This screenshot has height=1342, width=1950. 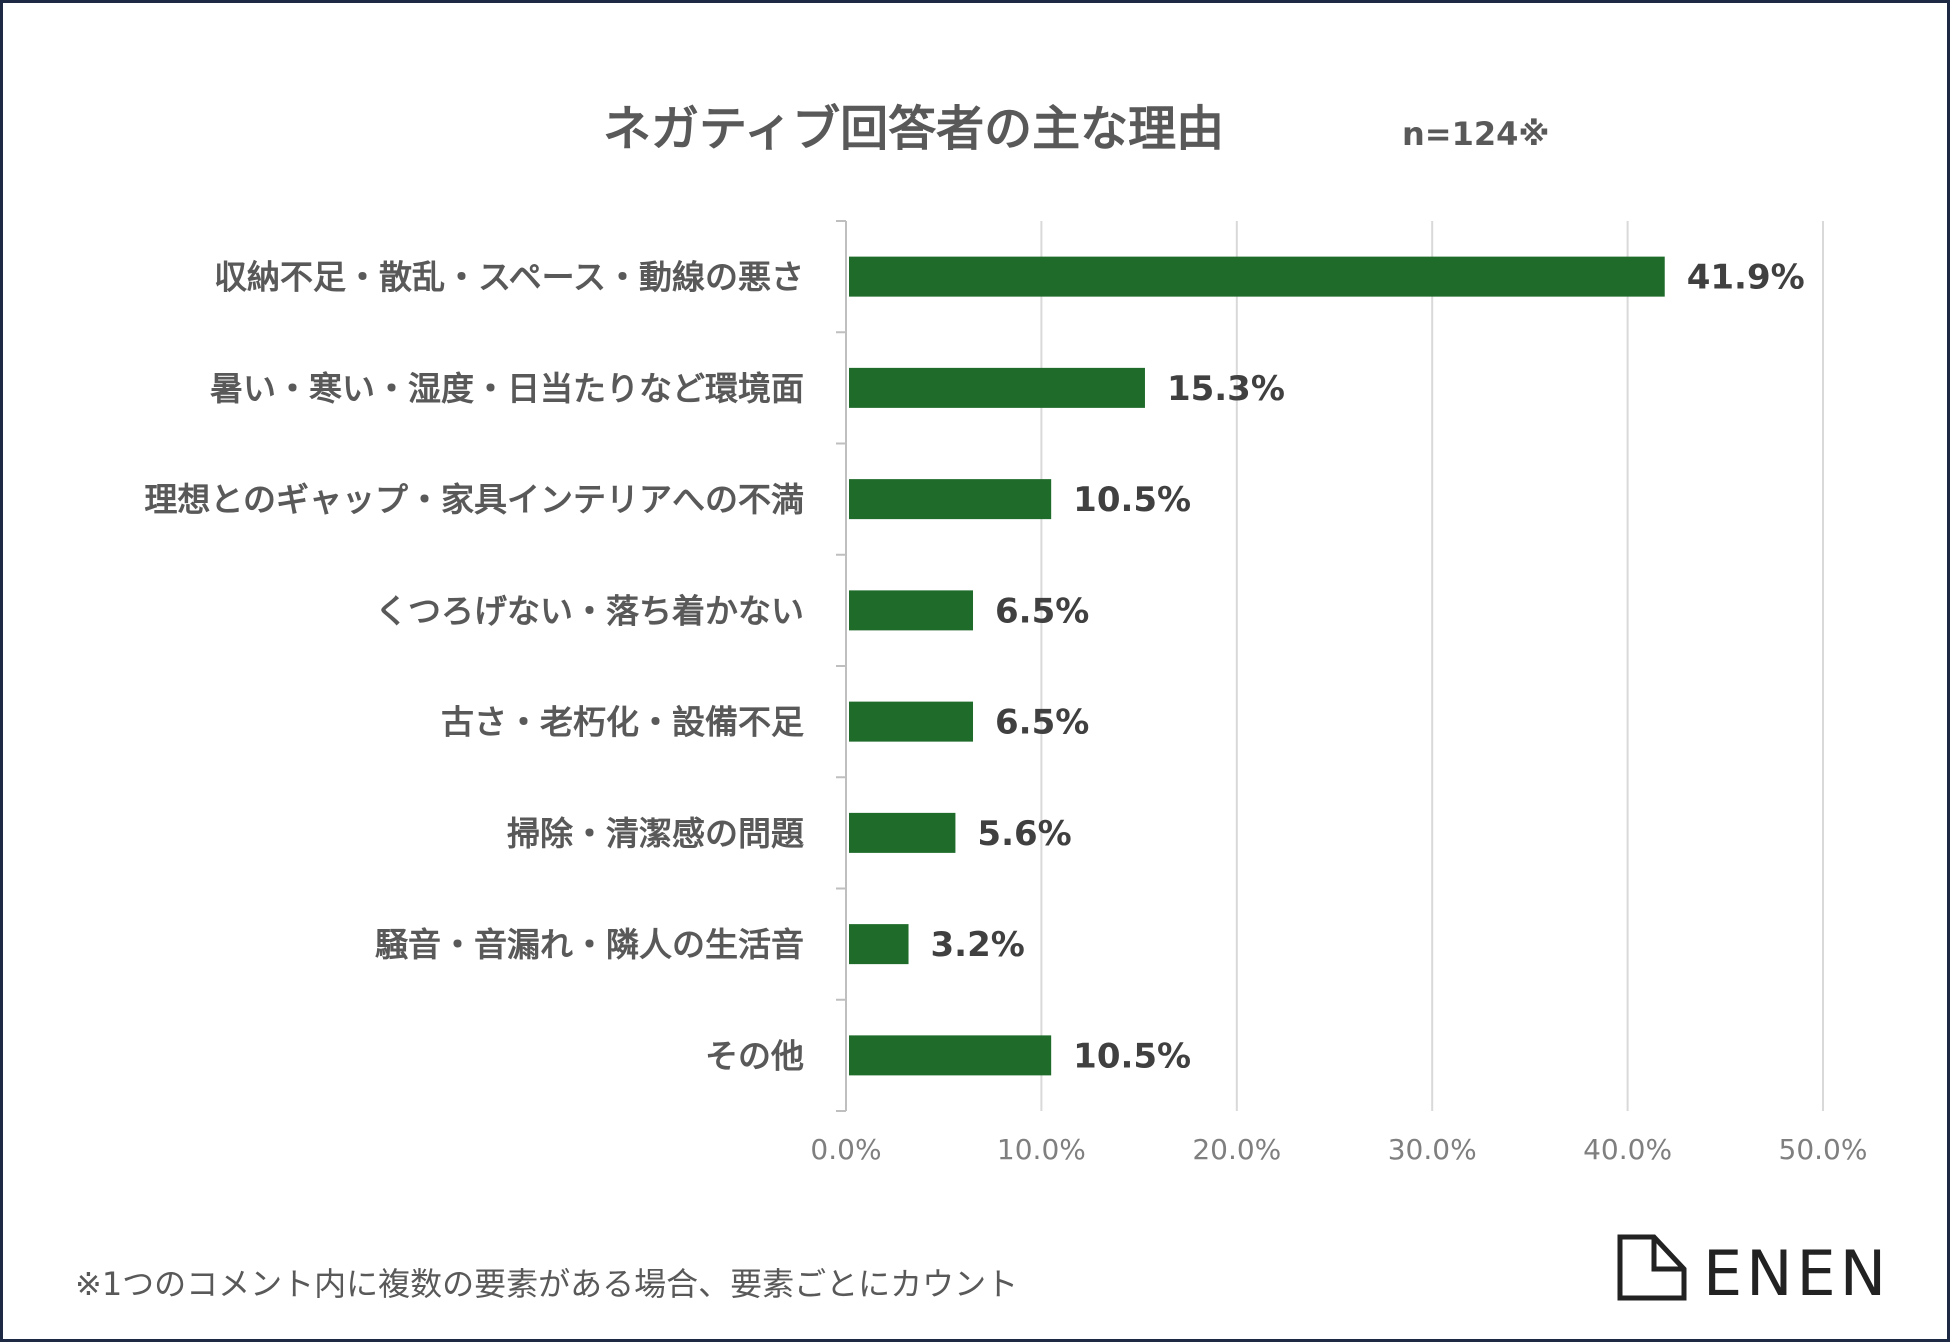 I want to click on chart-title: ネガティブ回答者の主な理由, so click(x=913, y=129).